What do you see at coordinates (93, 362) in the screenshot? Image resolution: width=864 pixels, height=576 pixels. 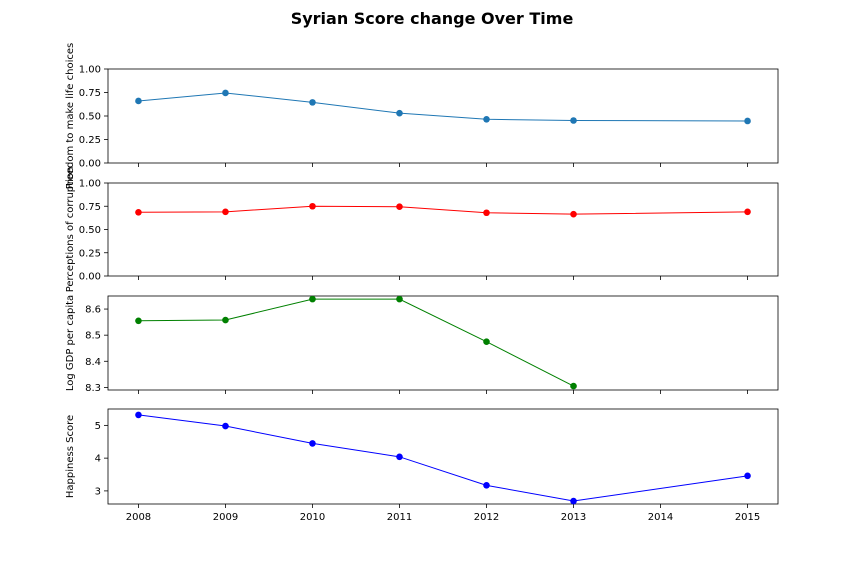 I see `y-tick-label: 8.4` at bounding box center [93, 362].